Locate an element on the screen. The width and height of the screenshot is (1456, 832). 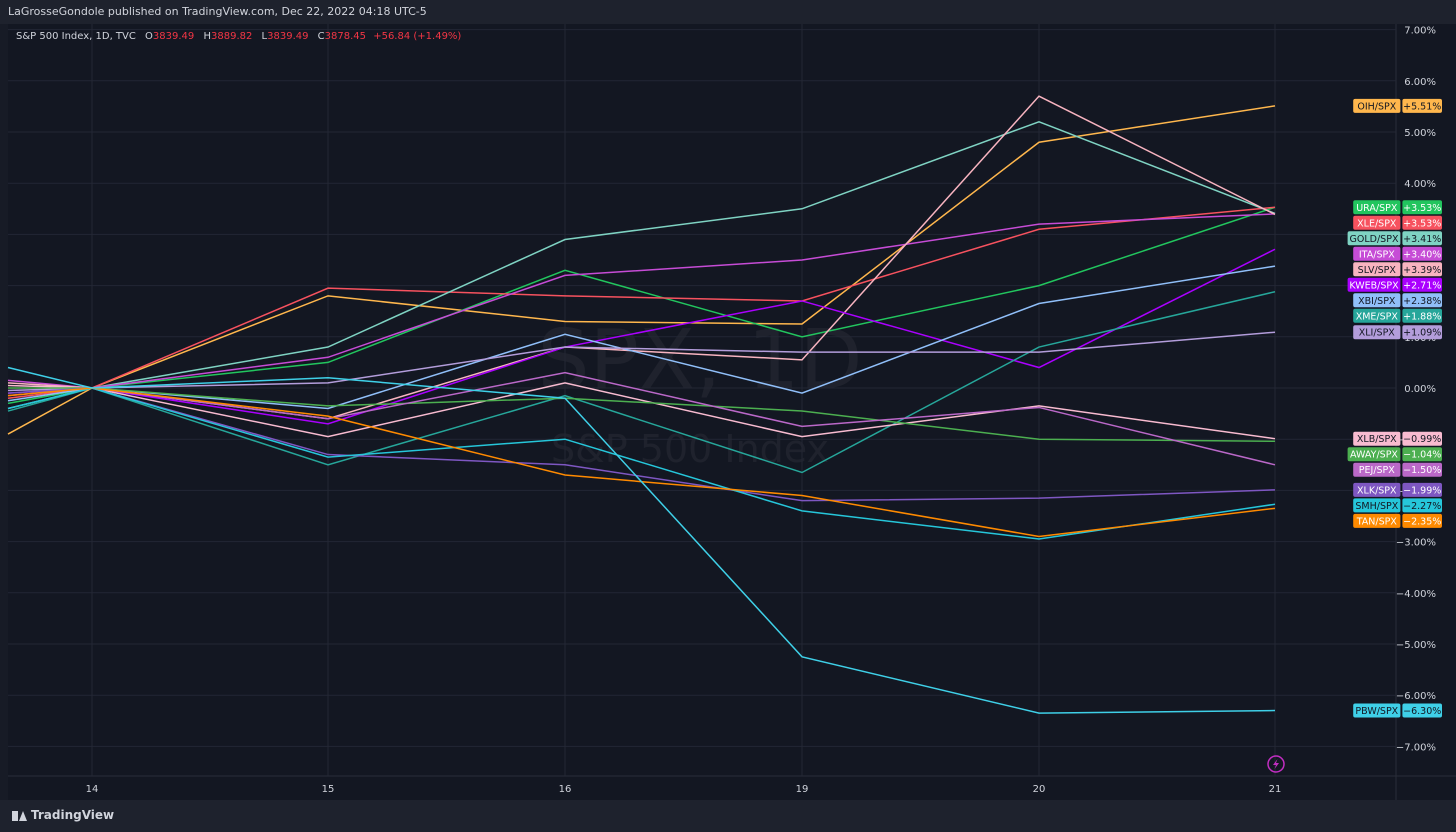
series-value: +1.88% is located at coordinates (1422, 316).